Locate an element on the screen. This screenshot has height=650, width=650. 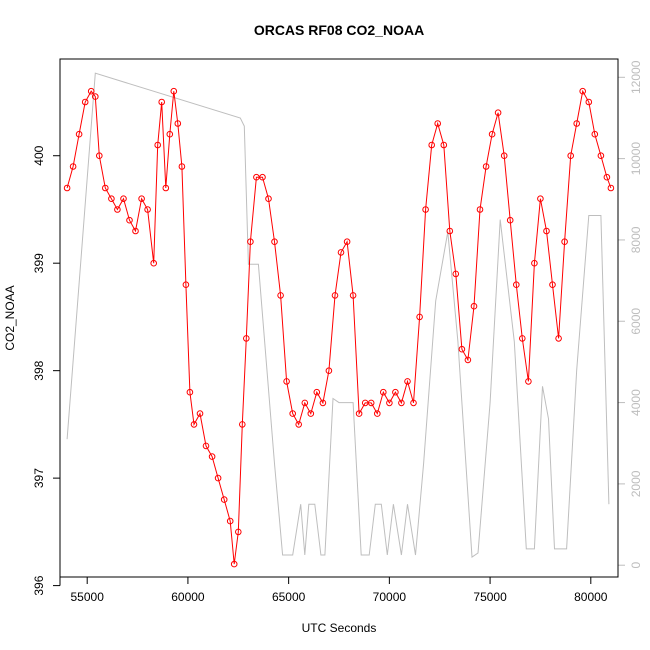
y-axis-label: CO2_NOAA is located at coordinates (10, 317).